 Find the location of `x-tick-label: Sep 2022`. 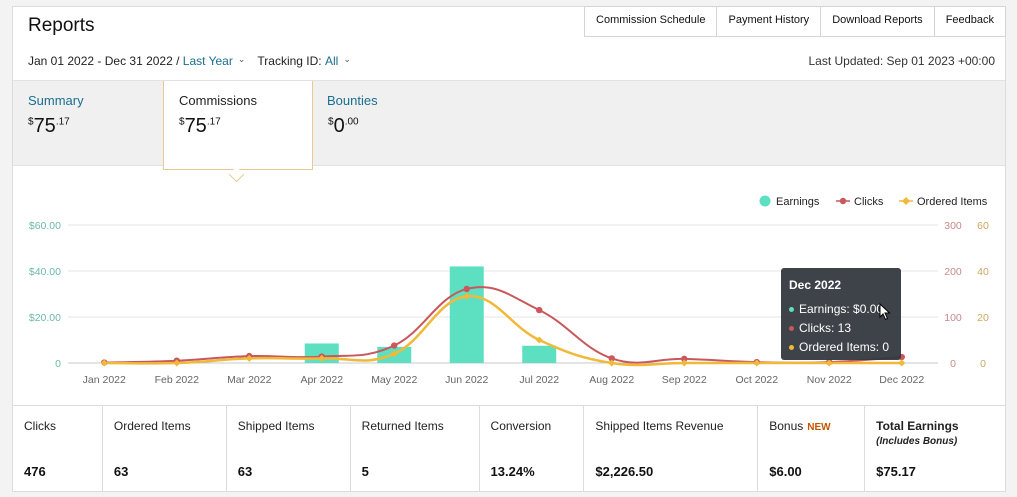

x-tick-label: Sep 2022 is located at coordinates (684, 380).